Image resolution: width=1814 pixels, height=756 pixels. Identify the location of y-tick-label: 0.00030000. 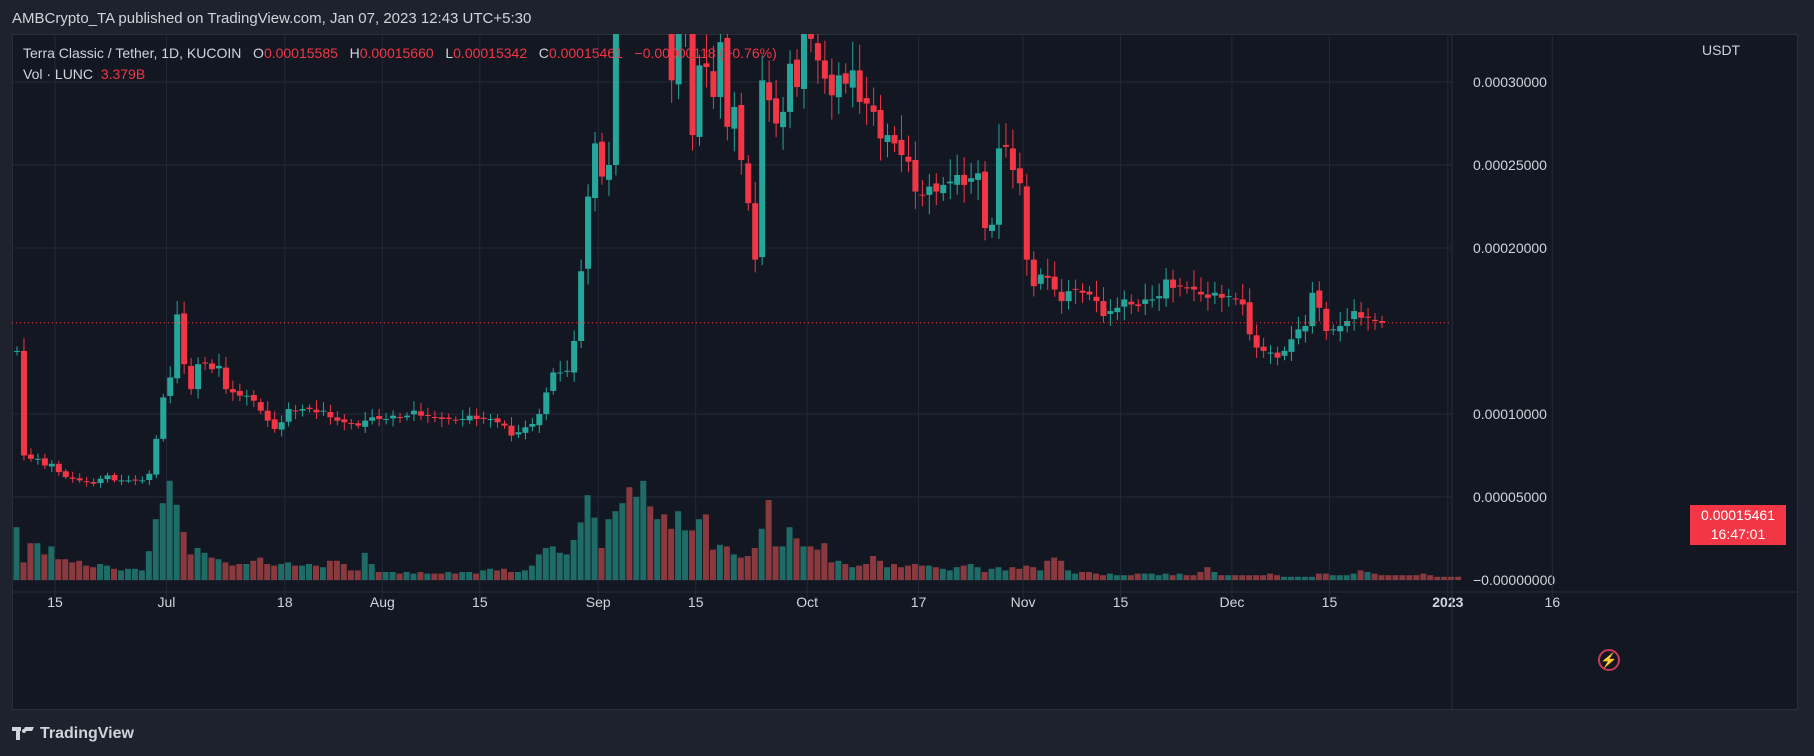
(1510, 82).